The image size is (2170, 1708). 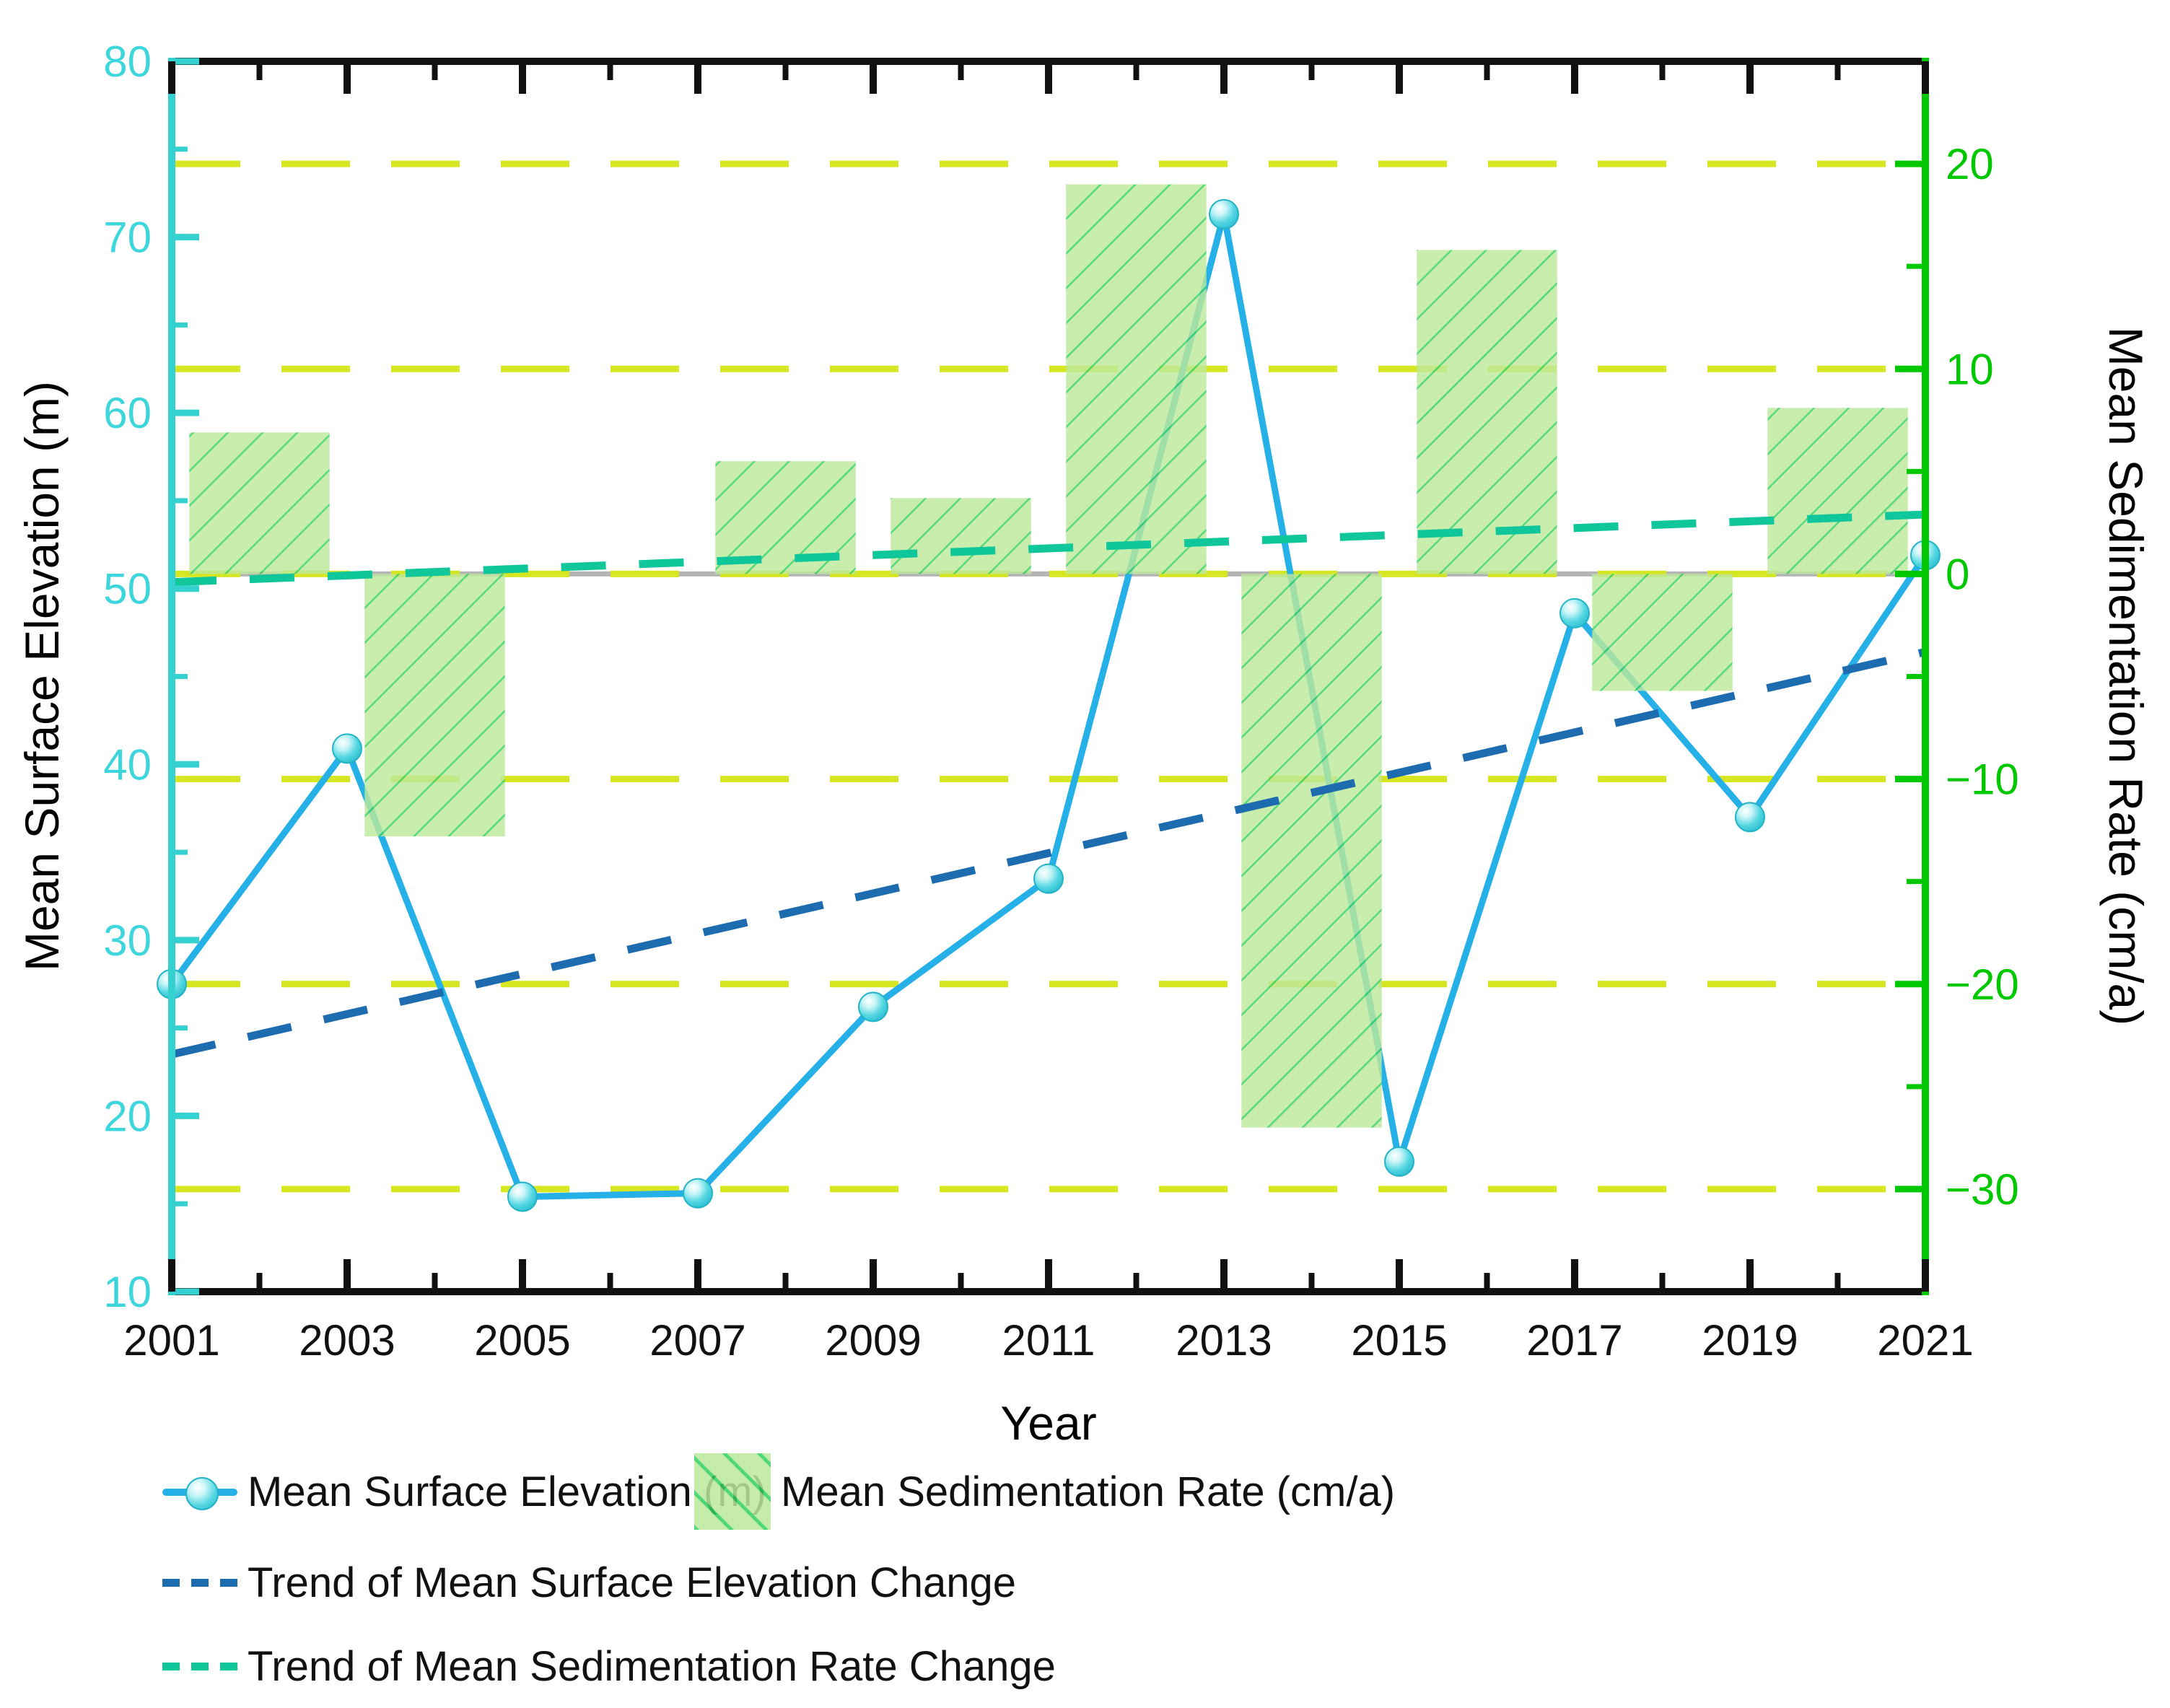 What do you see at coordinates (199, 1666) in the screenshot?
I see `legend-sedimentation-trend-dash-icon` at bounding box center [199, 1666].